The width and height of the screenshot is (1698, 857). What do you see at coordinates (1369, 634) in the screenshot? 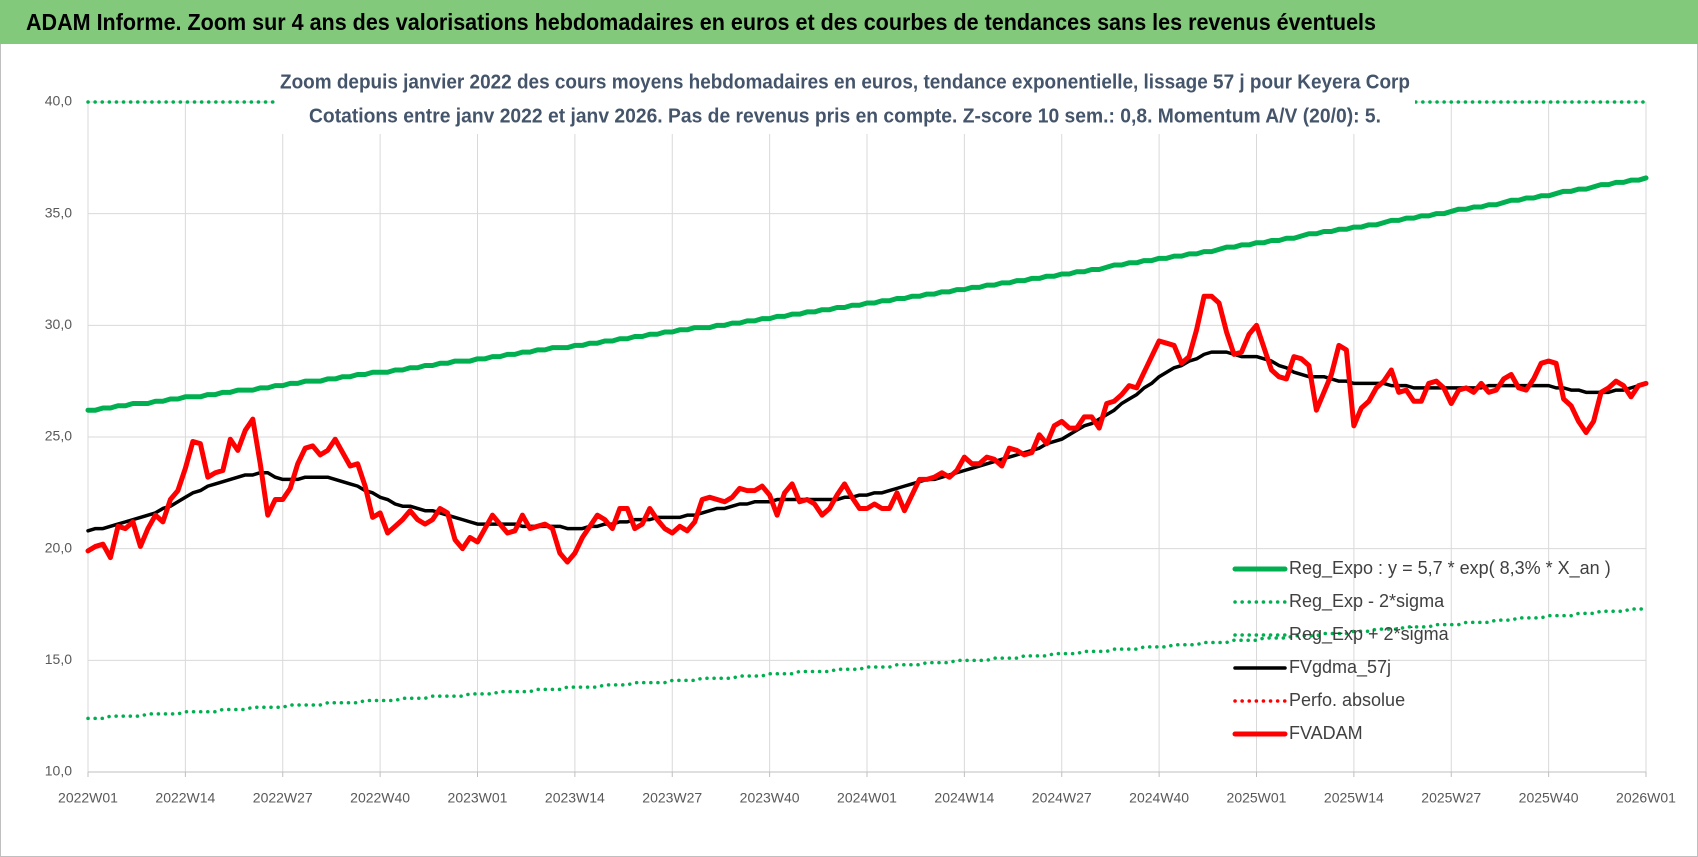
I see `legend-label: Reg_Exp + 2*sigma` at bounding box center [1369, 634].